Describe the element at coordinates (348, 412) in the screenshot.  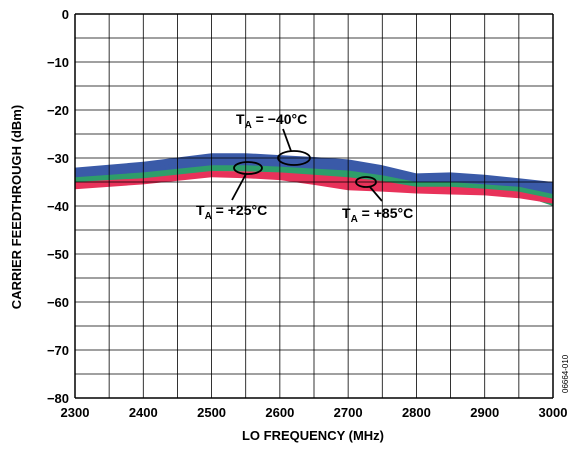
I see `x-tick-label: 2700` at that location.